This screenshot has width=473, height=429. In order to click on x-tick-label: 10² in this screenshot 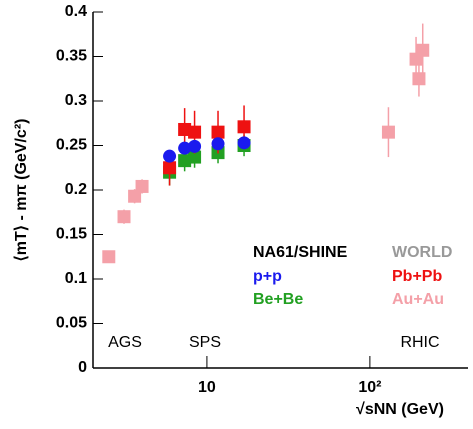, I will do `click(369, 387)`.